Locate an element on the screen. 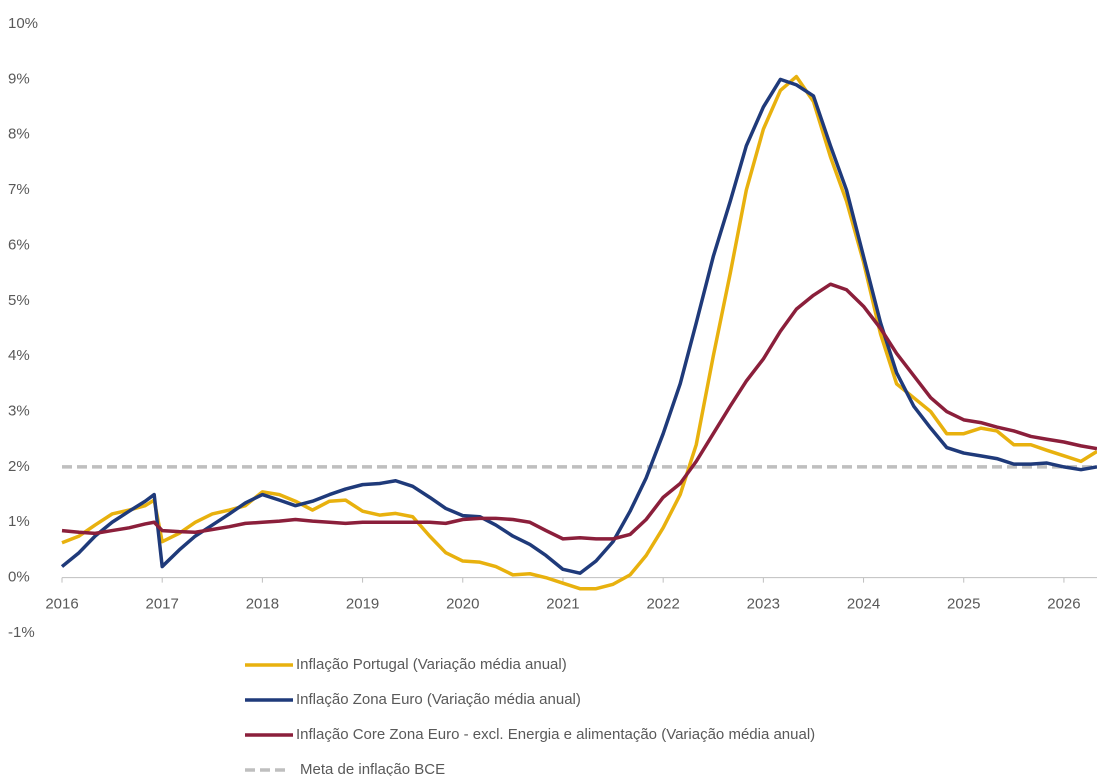 The image size is (1097, 776). y-tick-label: 6% is located at coordinates (19, 244).